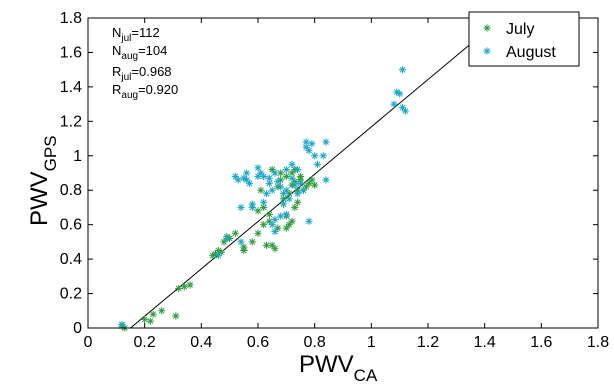 The width and height of the screenshot is (614, 389). What do you see at coordinates (541, 342) in the screenshot?
I see `x-tick-label: 1.6` at bounding box center [541, 342].